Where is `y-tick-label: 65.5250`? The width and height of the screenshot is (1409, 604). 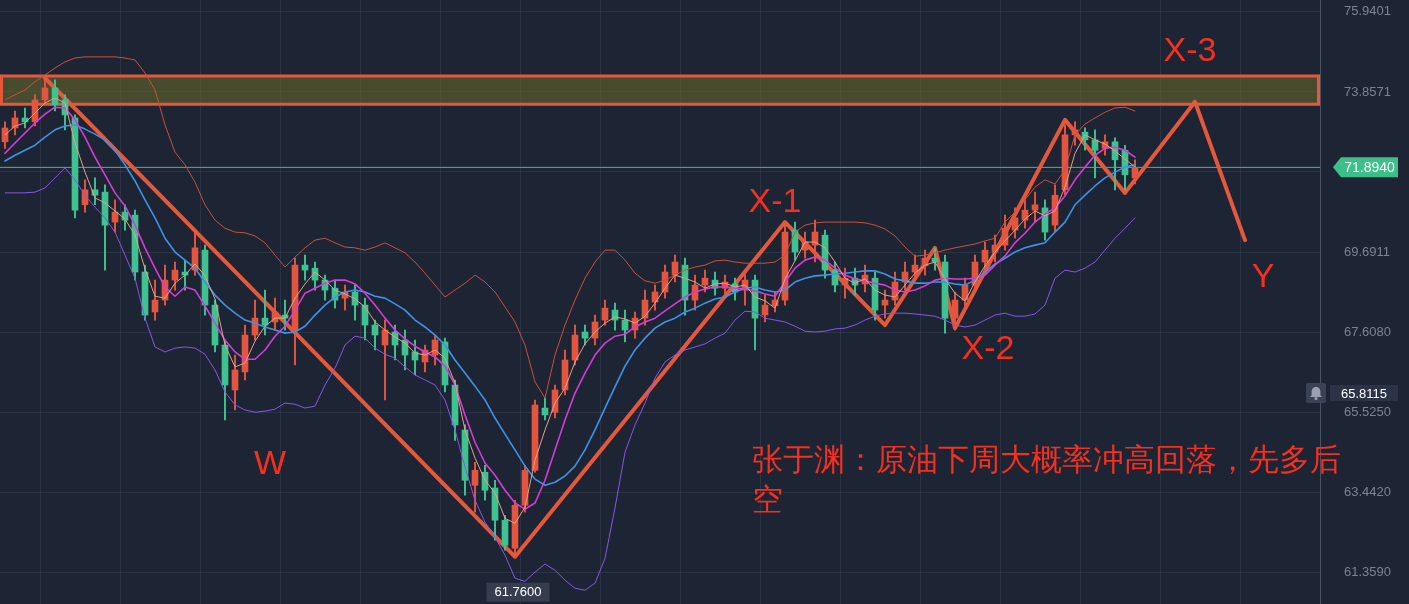
y-tick-label: 65.5250 is located at coordinates (1367, 411).